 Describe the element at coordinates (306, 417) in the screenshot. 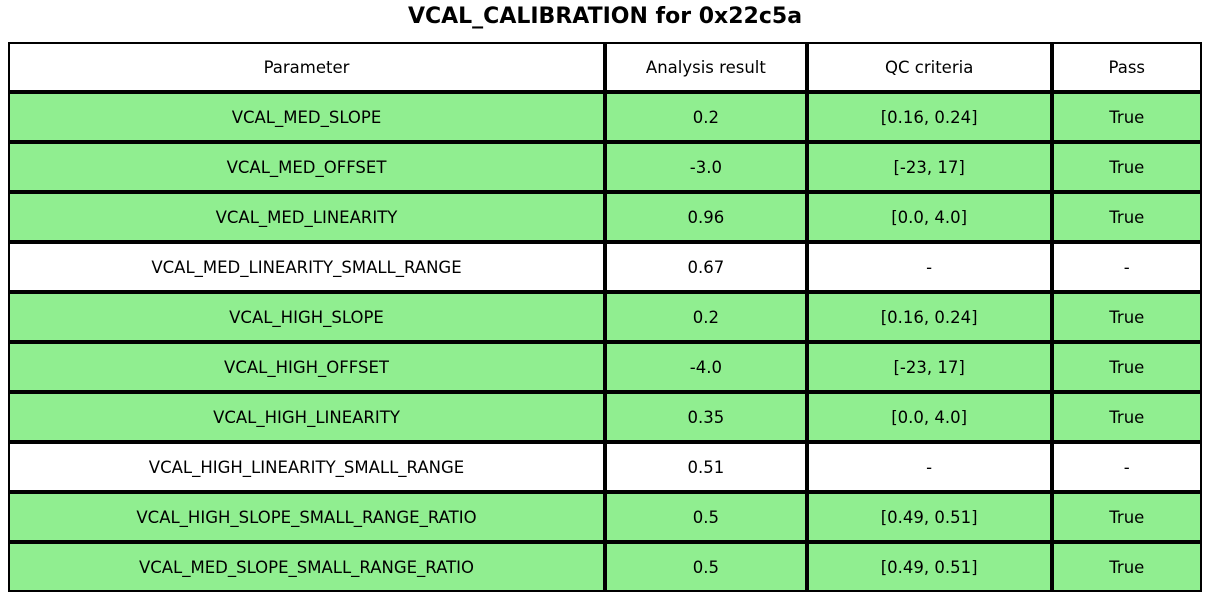

I see `cell-parameter: VCAL_HIGH_LINEARITY` at that location.